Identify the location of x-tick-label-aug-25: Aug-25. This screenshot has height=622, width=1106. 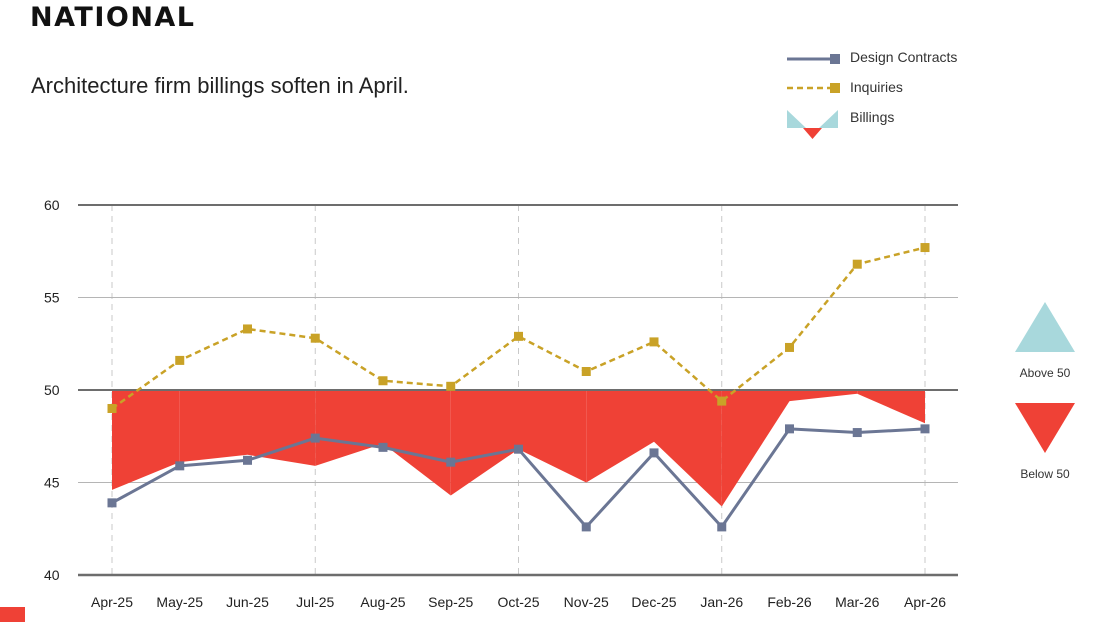
(382, 602).